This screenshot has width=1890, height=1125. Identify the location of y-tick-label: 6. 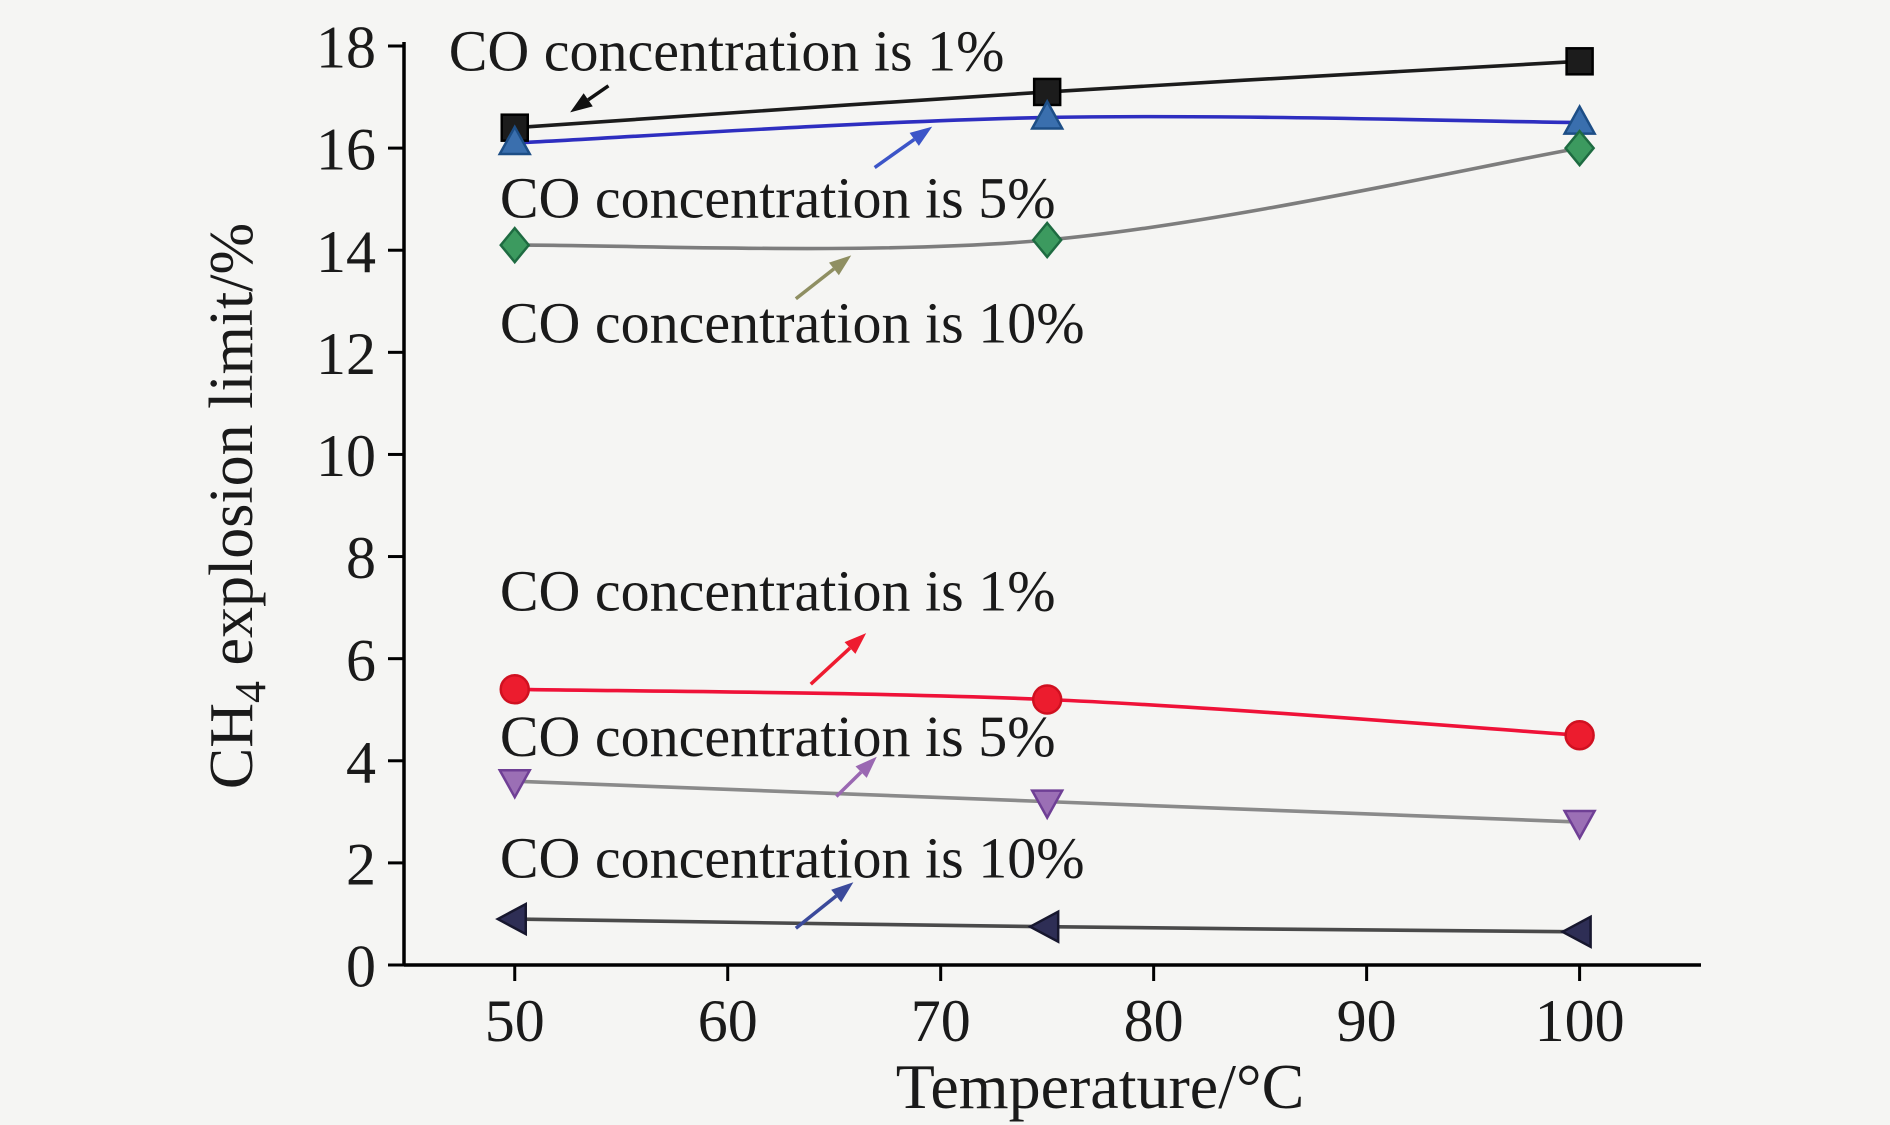
(361, 660).